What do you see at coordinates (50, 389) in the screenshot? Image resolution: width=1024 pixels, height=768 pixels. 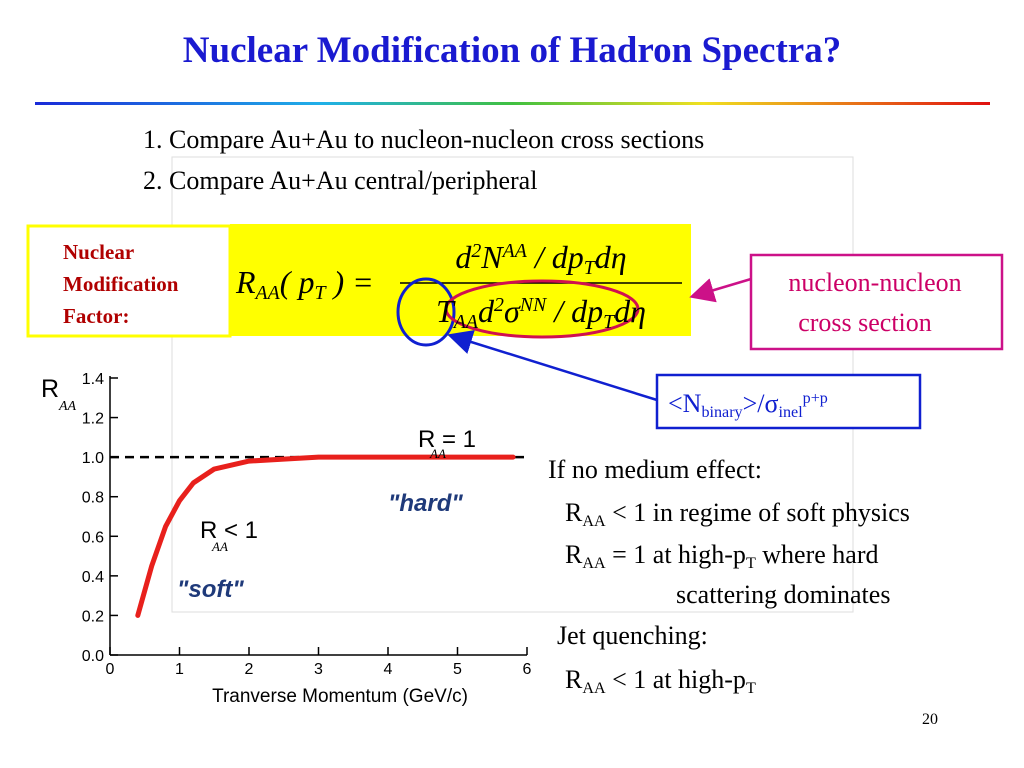 I see `y-axis-label: R` at bounding box center [50, 389].